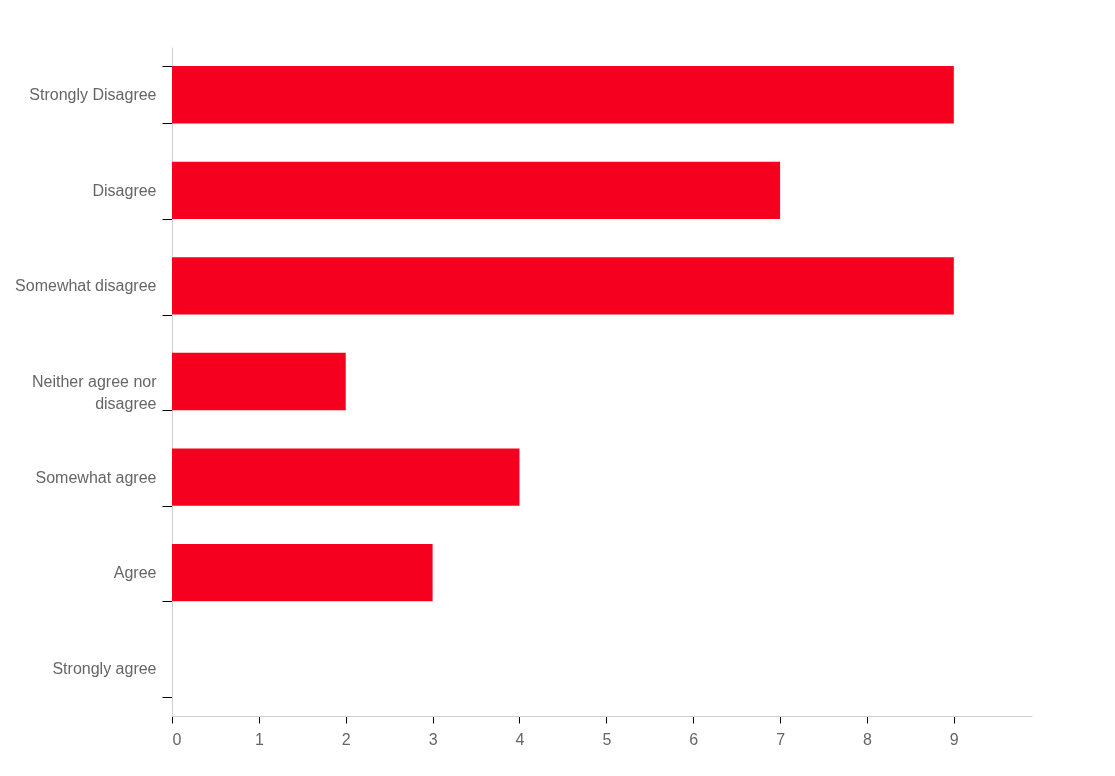 This screenshot has width=1115, height=776. What do you see at coordinates (86, 286) in the screenshot?
I see `y-tick-label: Somewhat disagree` at bounding box center [86, 286].